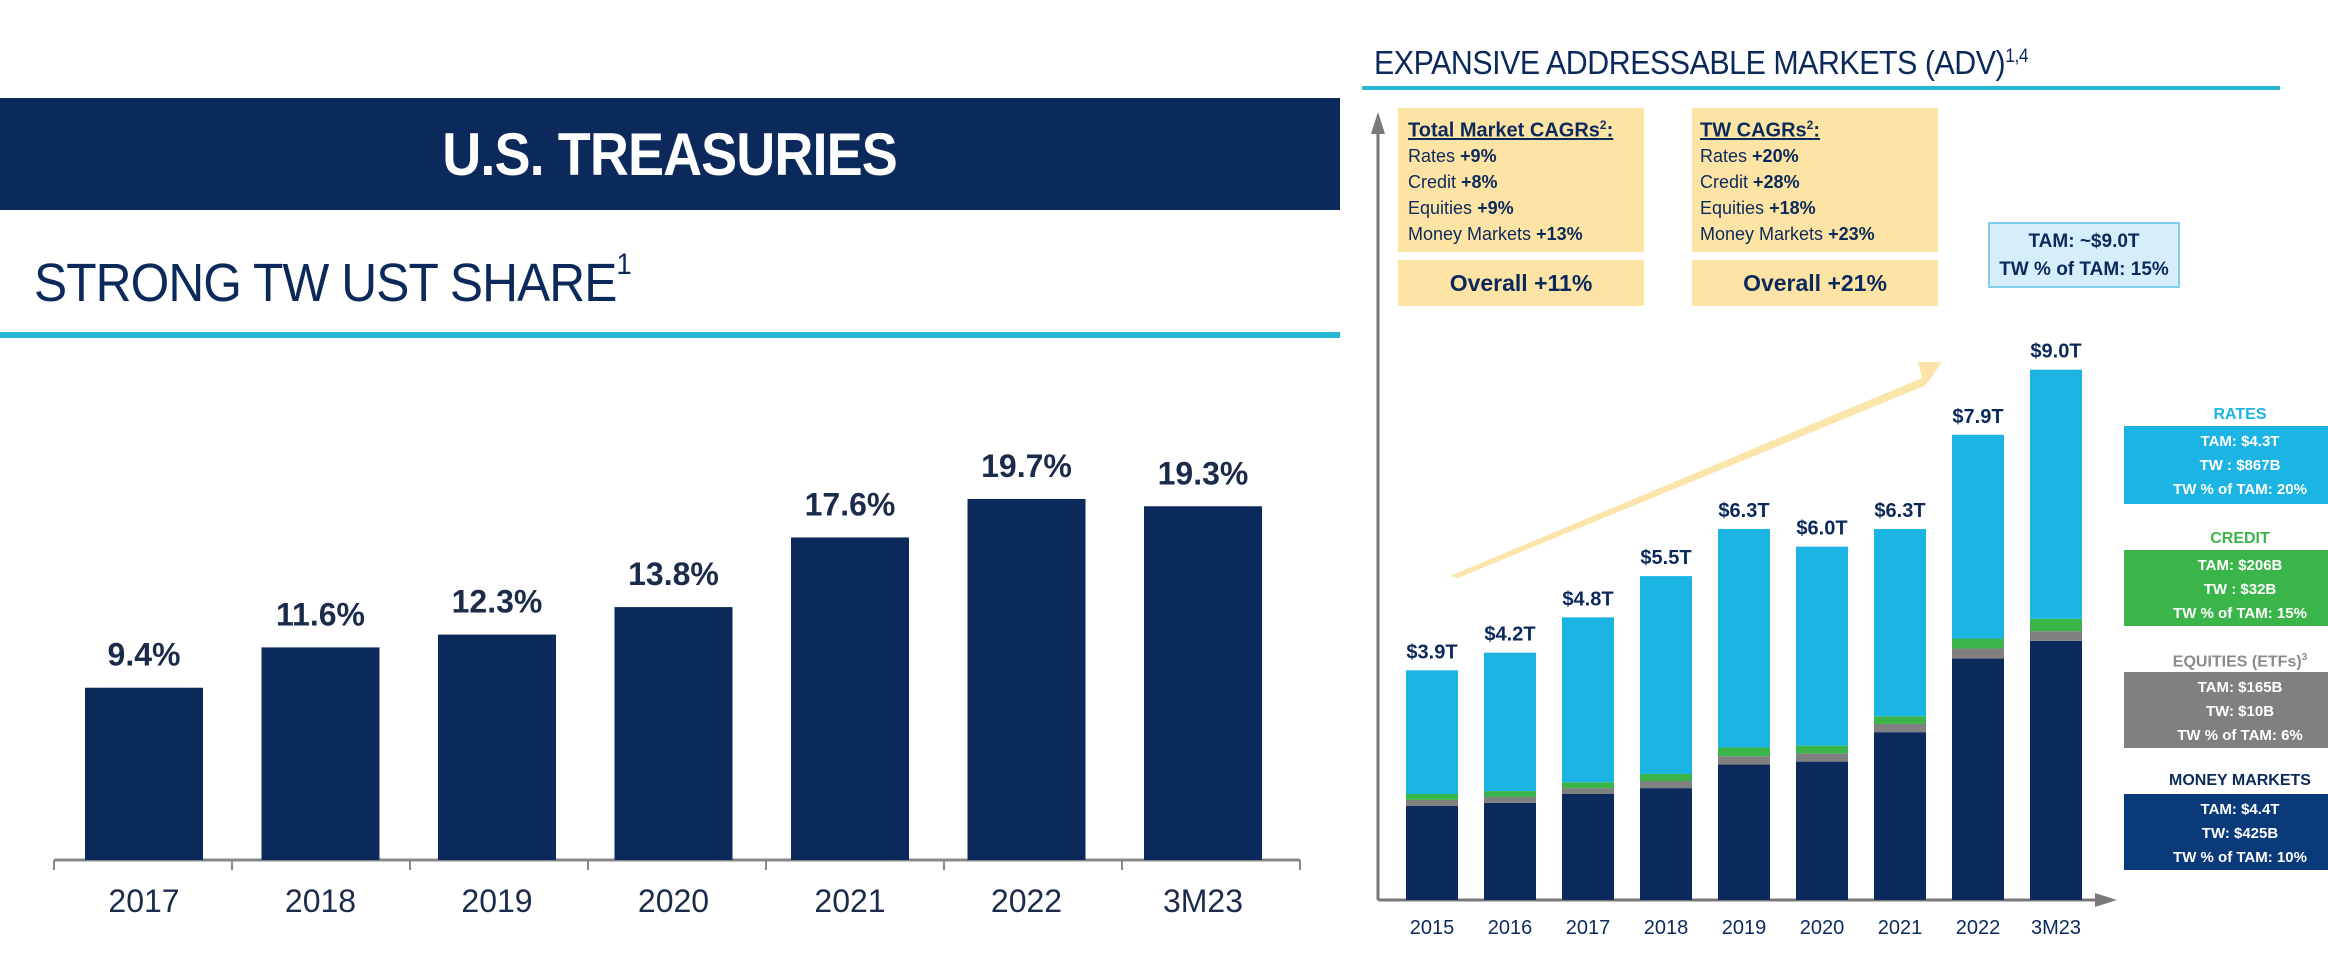  I want to click on total-cagr-line: Credit +8%, so click(1526, 182).